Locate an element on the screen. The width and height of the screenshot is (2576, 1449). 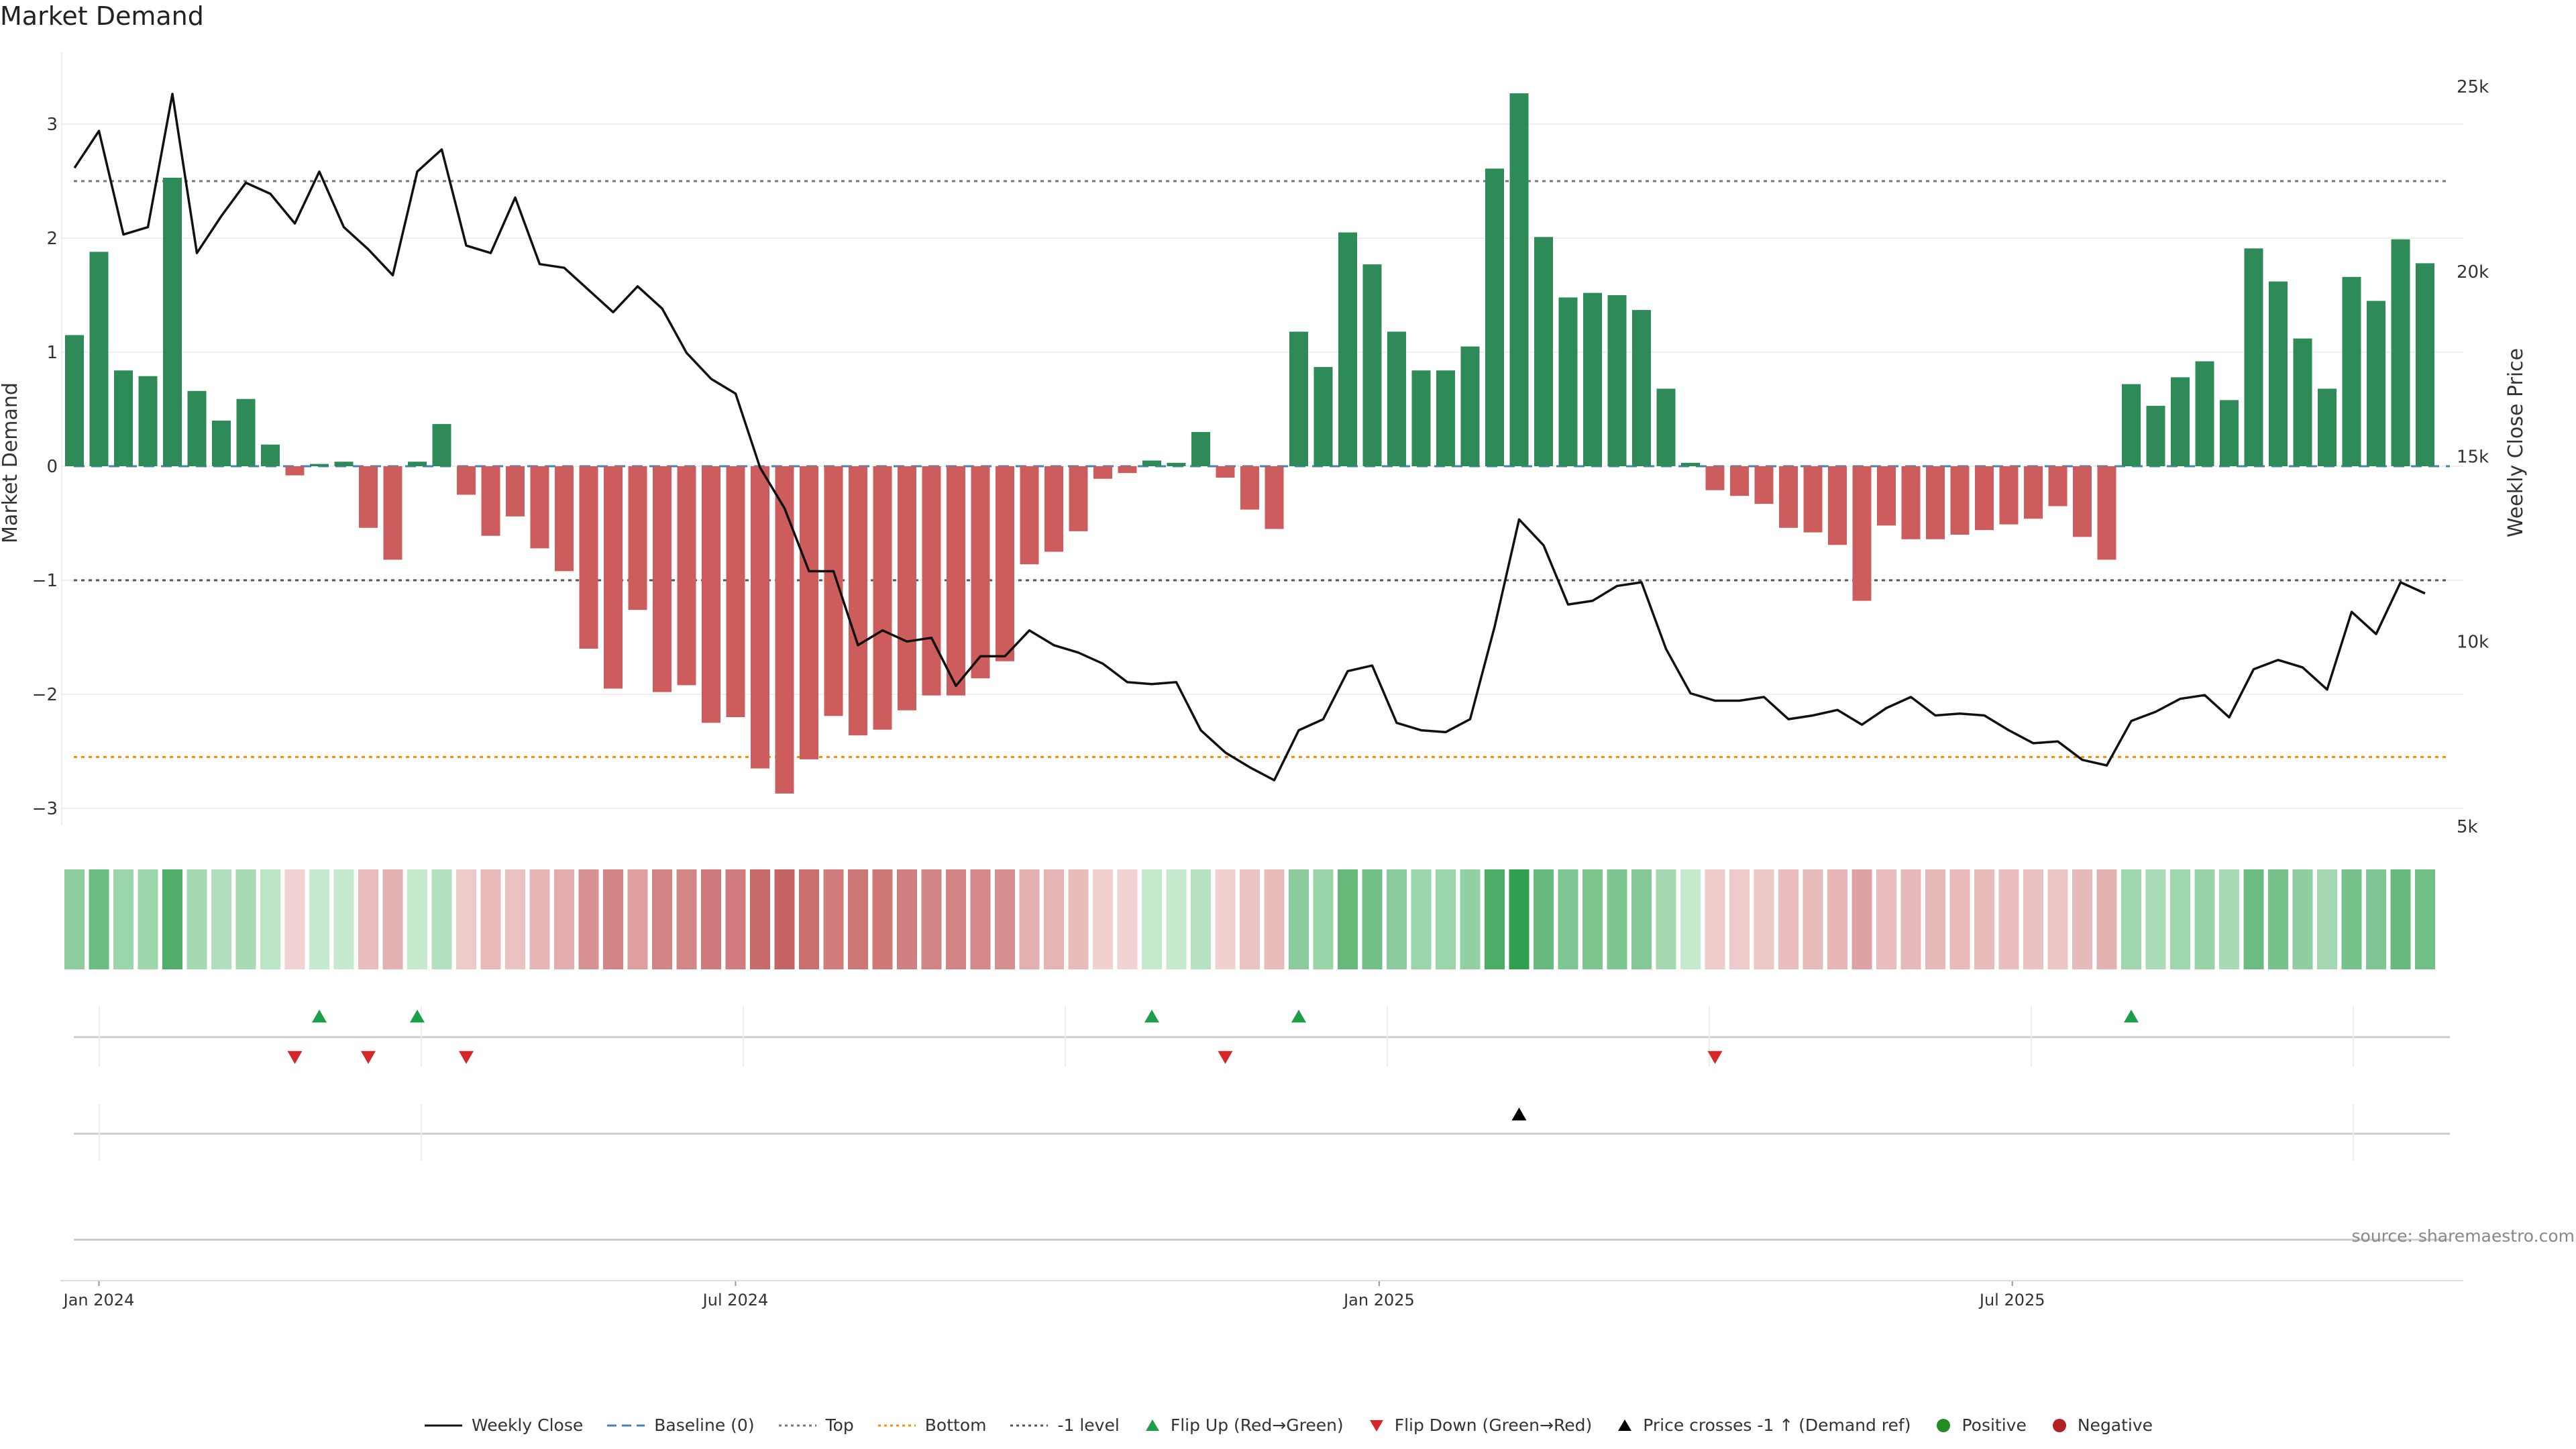
legend-label: Negative is located at coordinates (2115, 1425).